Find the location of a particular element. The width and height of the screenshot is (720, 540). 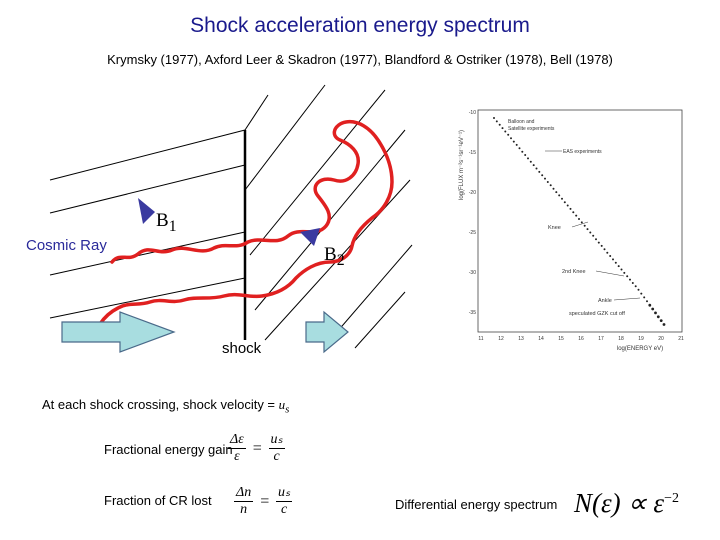

inset-legend-item: EAS experiments is located at coordinates (582, 152).